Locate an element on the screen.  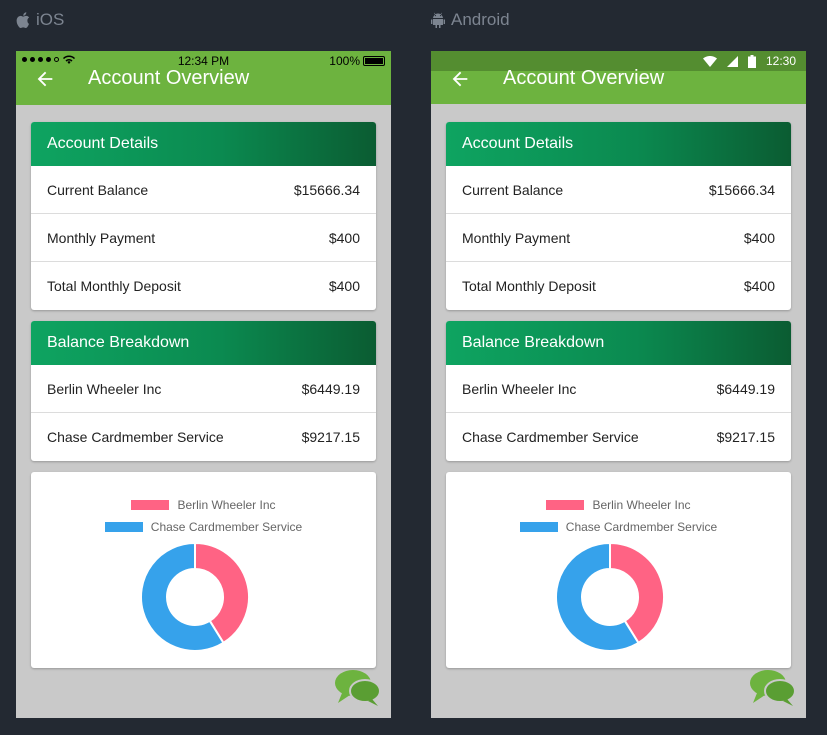
status-bar: 12:30 is located at coordinates (618, 61).